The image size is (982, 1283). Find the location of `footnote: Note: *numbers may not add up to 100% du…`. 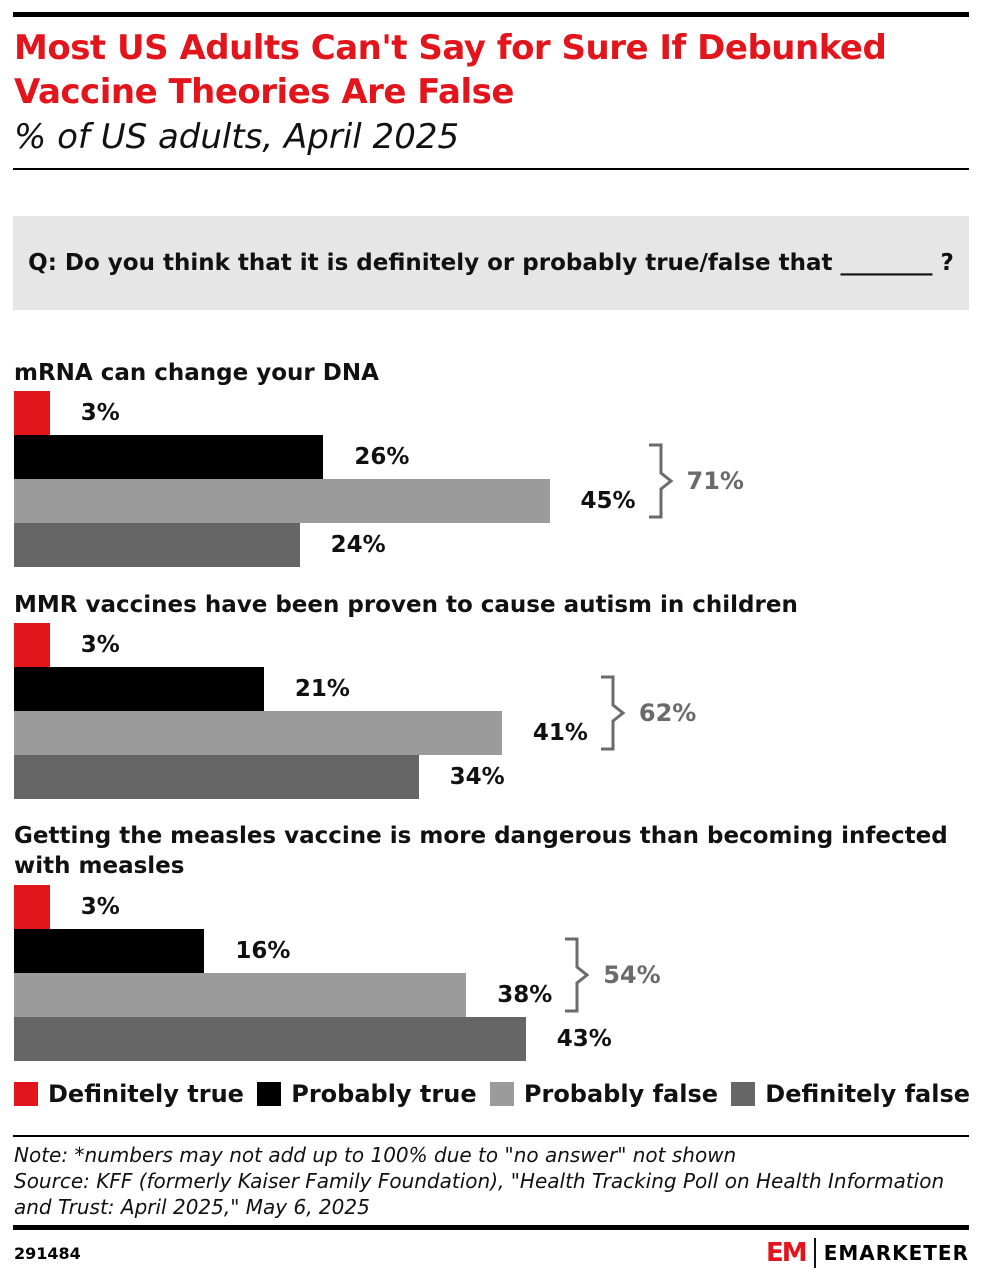

footnote: Note: *numbers may not add up to 100% du… is located at coordinates (489, 1181).